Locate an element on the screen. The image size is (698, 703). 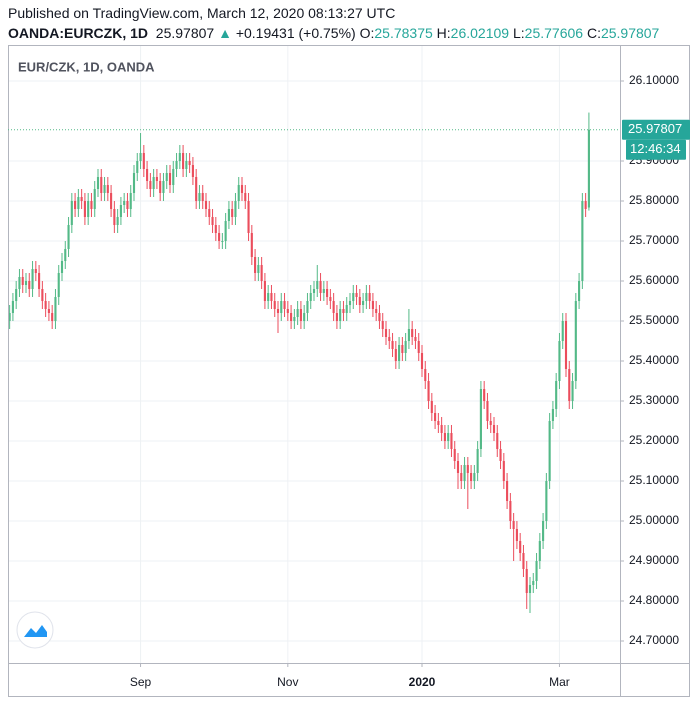
x-tick-label: Mar is located at coordinates (559, 682).